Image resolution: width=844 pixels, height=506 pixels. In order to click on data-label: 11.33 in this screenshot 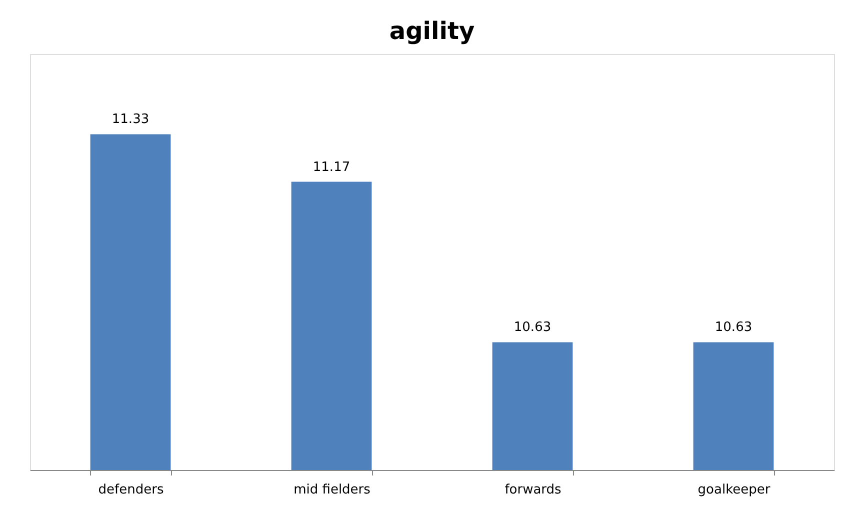, I will do `click(131, 120)`.